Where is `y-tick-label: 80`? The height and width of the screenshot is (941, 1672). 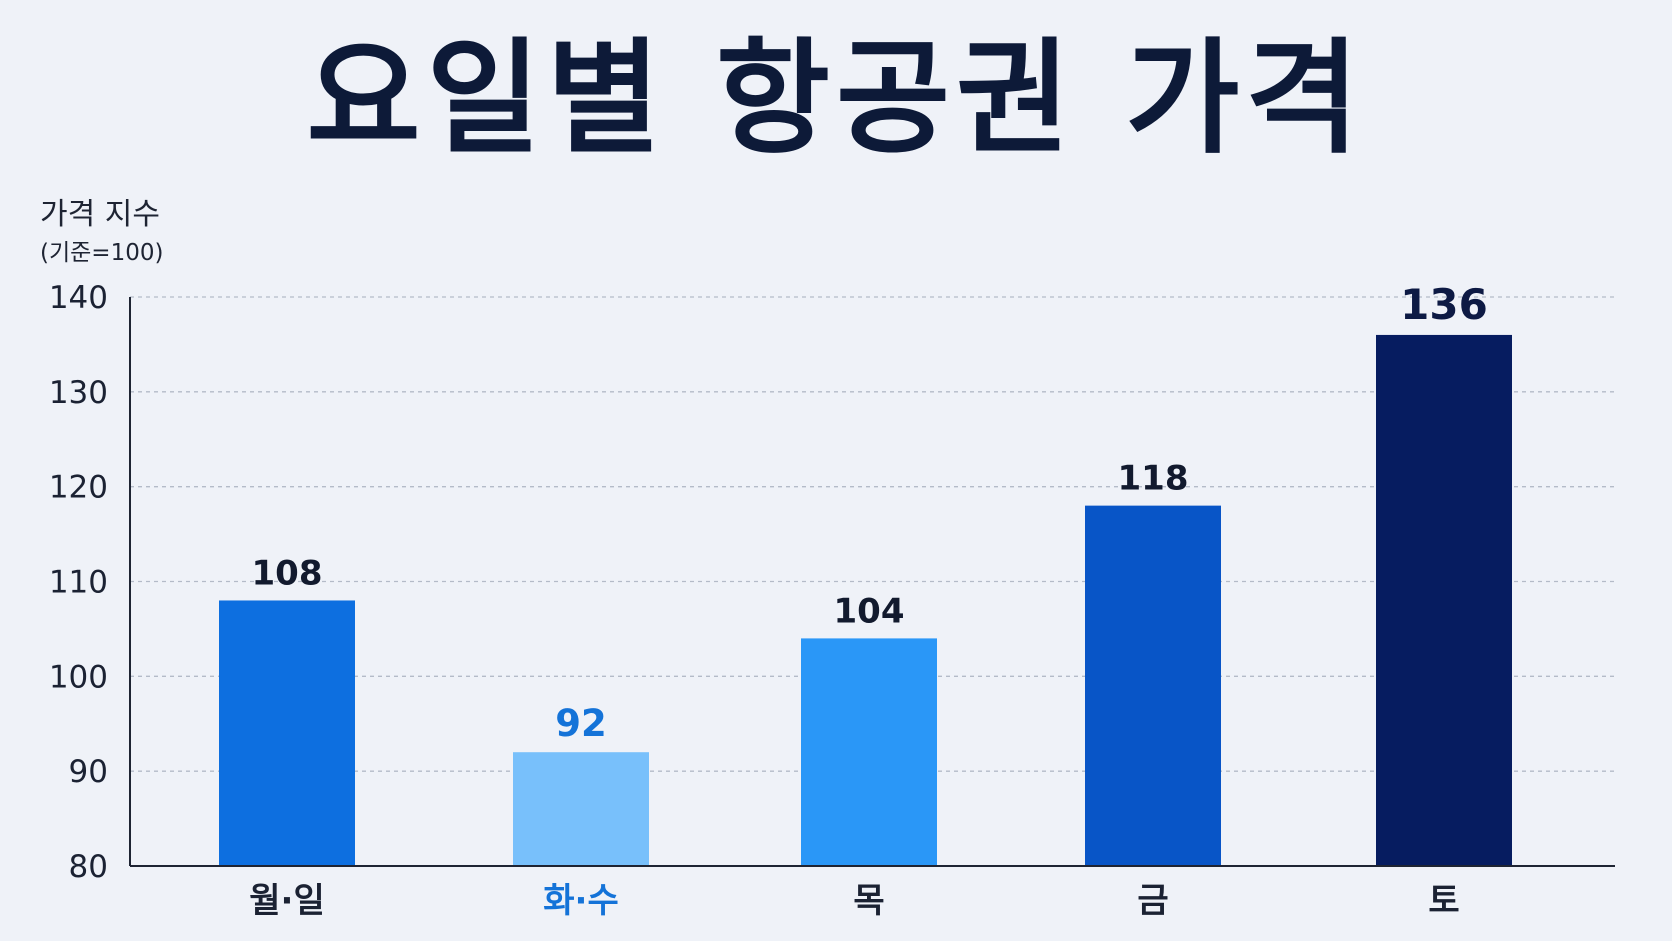
y-tick-label: 80 is located at coordinates (88, 867).